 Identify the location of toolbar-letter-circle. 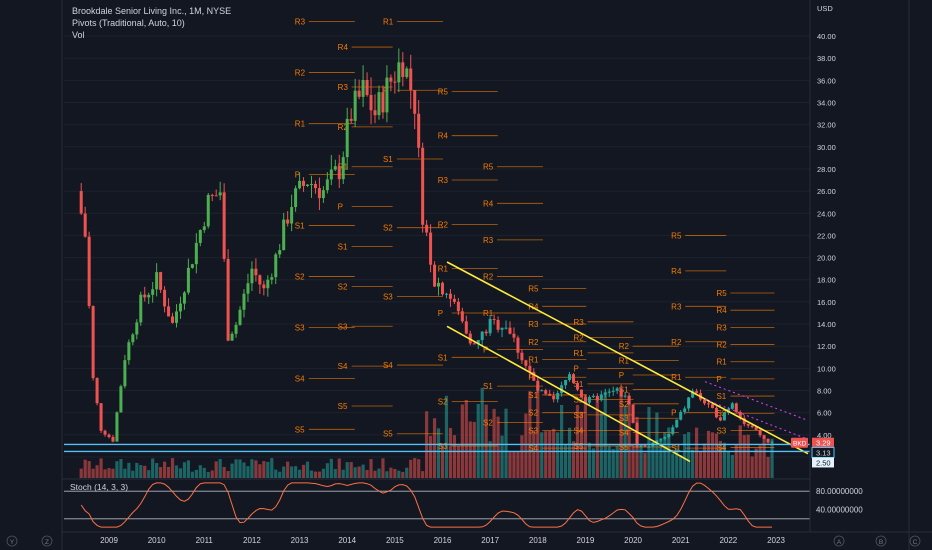
(12, 541).